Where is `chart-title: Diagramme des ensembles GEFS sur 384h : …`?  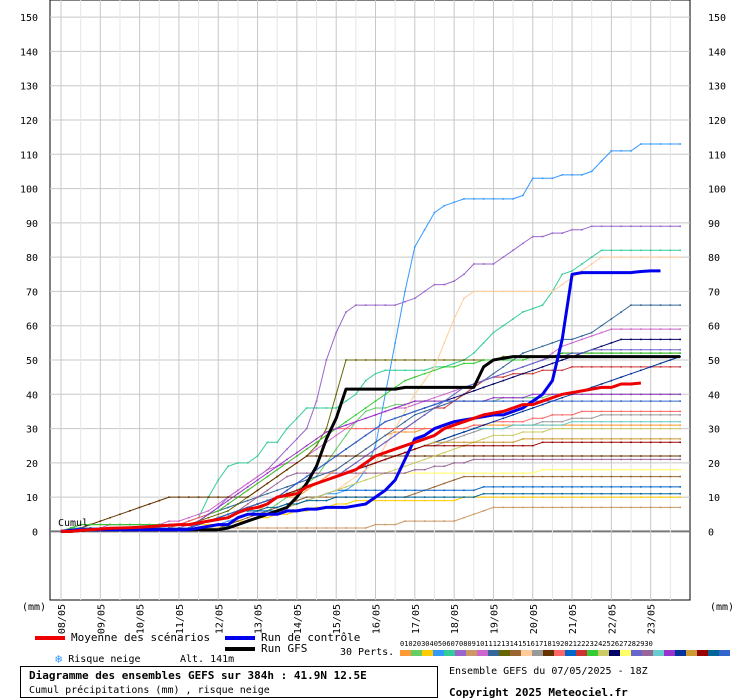
chart-title: Diagramme des ensembles GEFS sur 384h : … is located at coordinates (198, 675).